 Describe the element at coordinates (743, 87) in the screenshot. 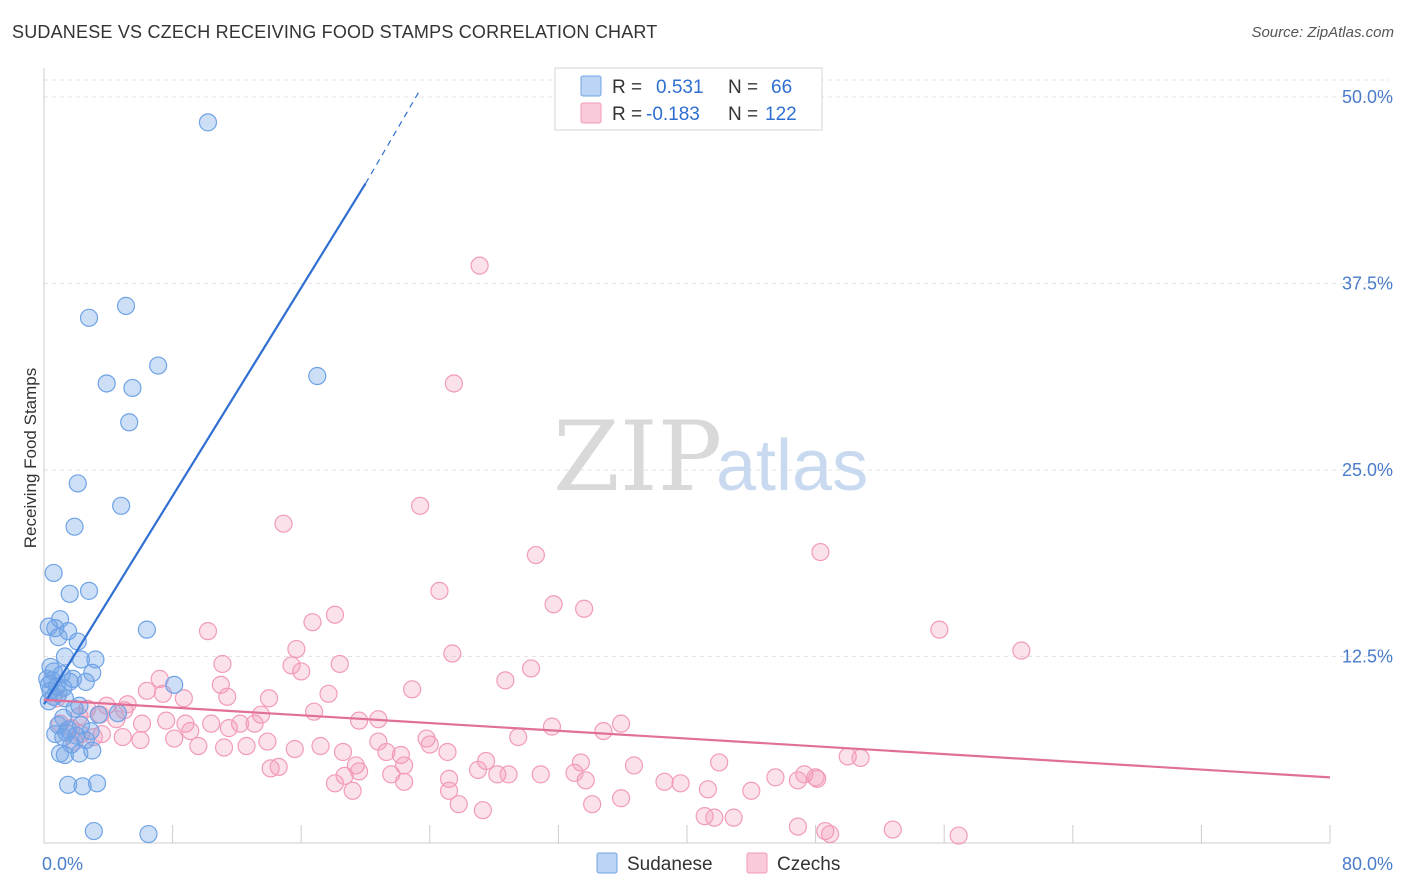

I see `legend-n-label-sudanese: N =` at that location.